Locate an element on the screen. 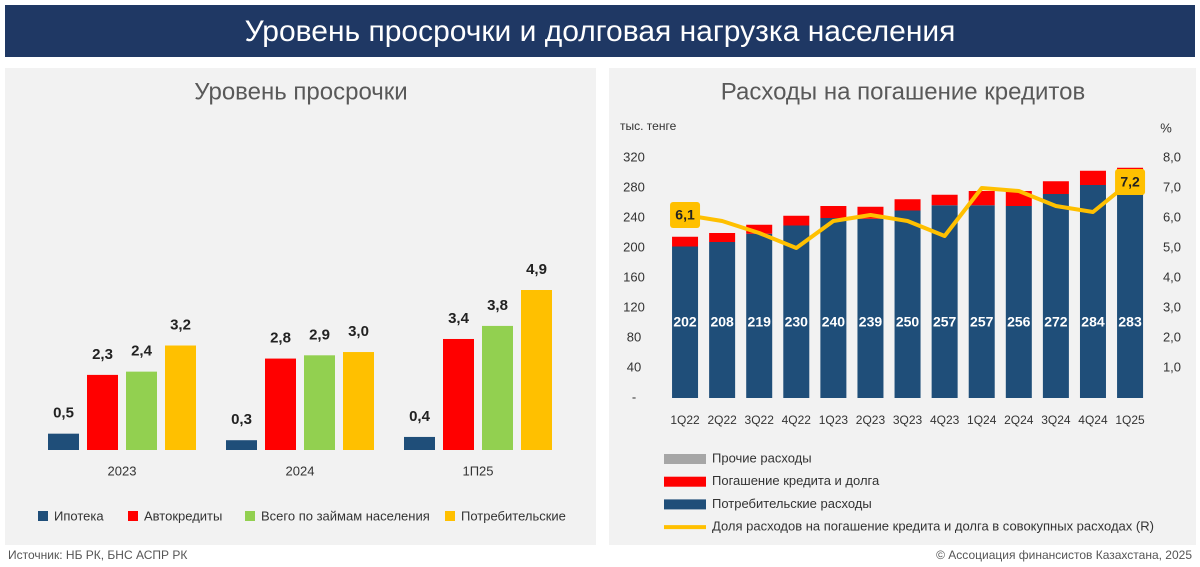 Image resolution: width=1200 pixels, height=567 pixels. legend-label: Всего по займам населения is located at coordinates (345, 515).